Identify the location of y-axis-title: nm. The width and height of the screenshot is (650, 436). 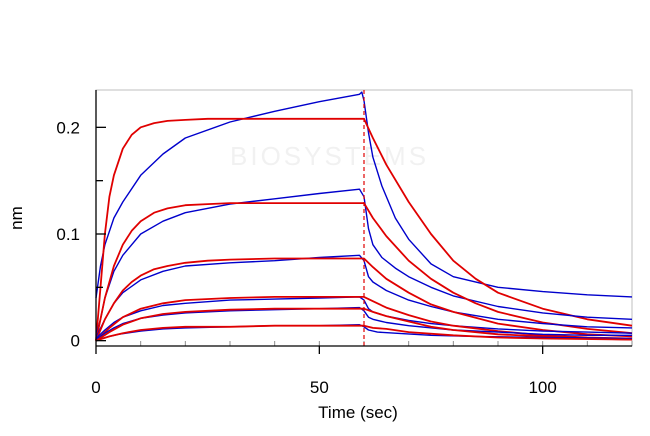
(16, 218).